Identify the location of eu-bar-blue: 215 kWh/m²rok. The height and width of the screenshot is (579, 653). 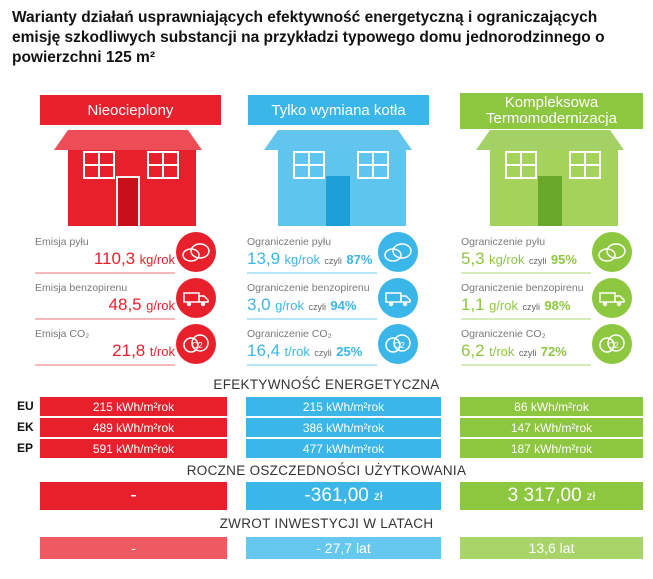
(343, 406).